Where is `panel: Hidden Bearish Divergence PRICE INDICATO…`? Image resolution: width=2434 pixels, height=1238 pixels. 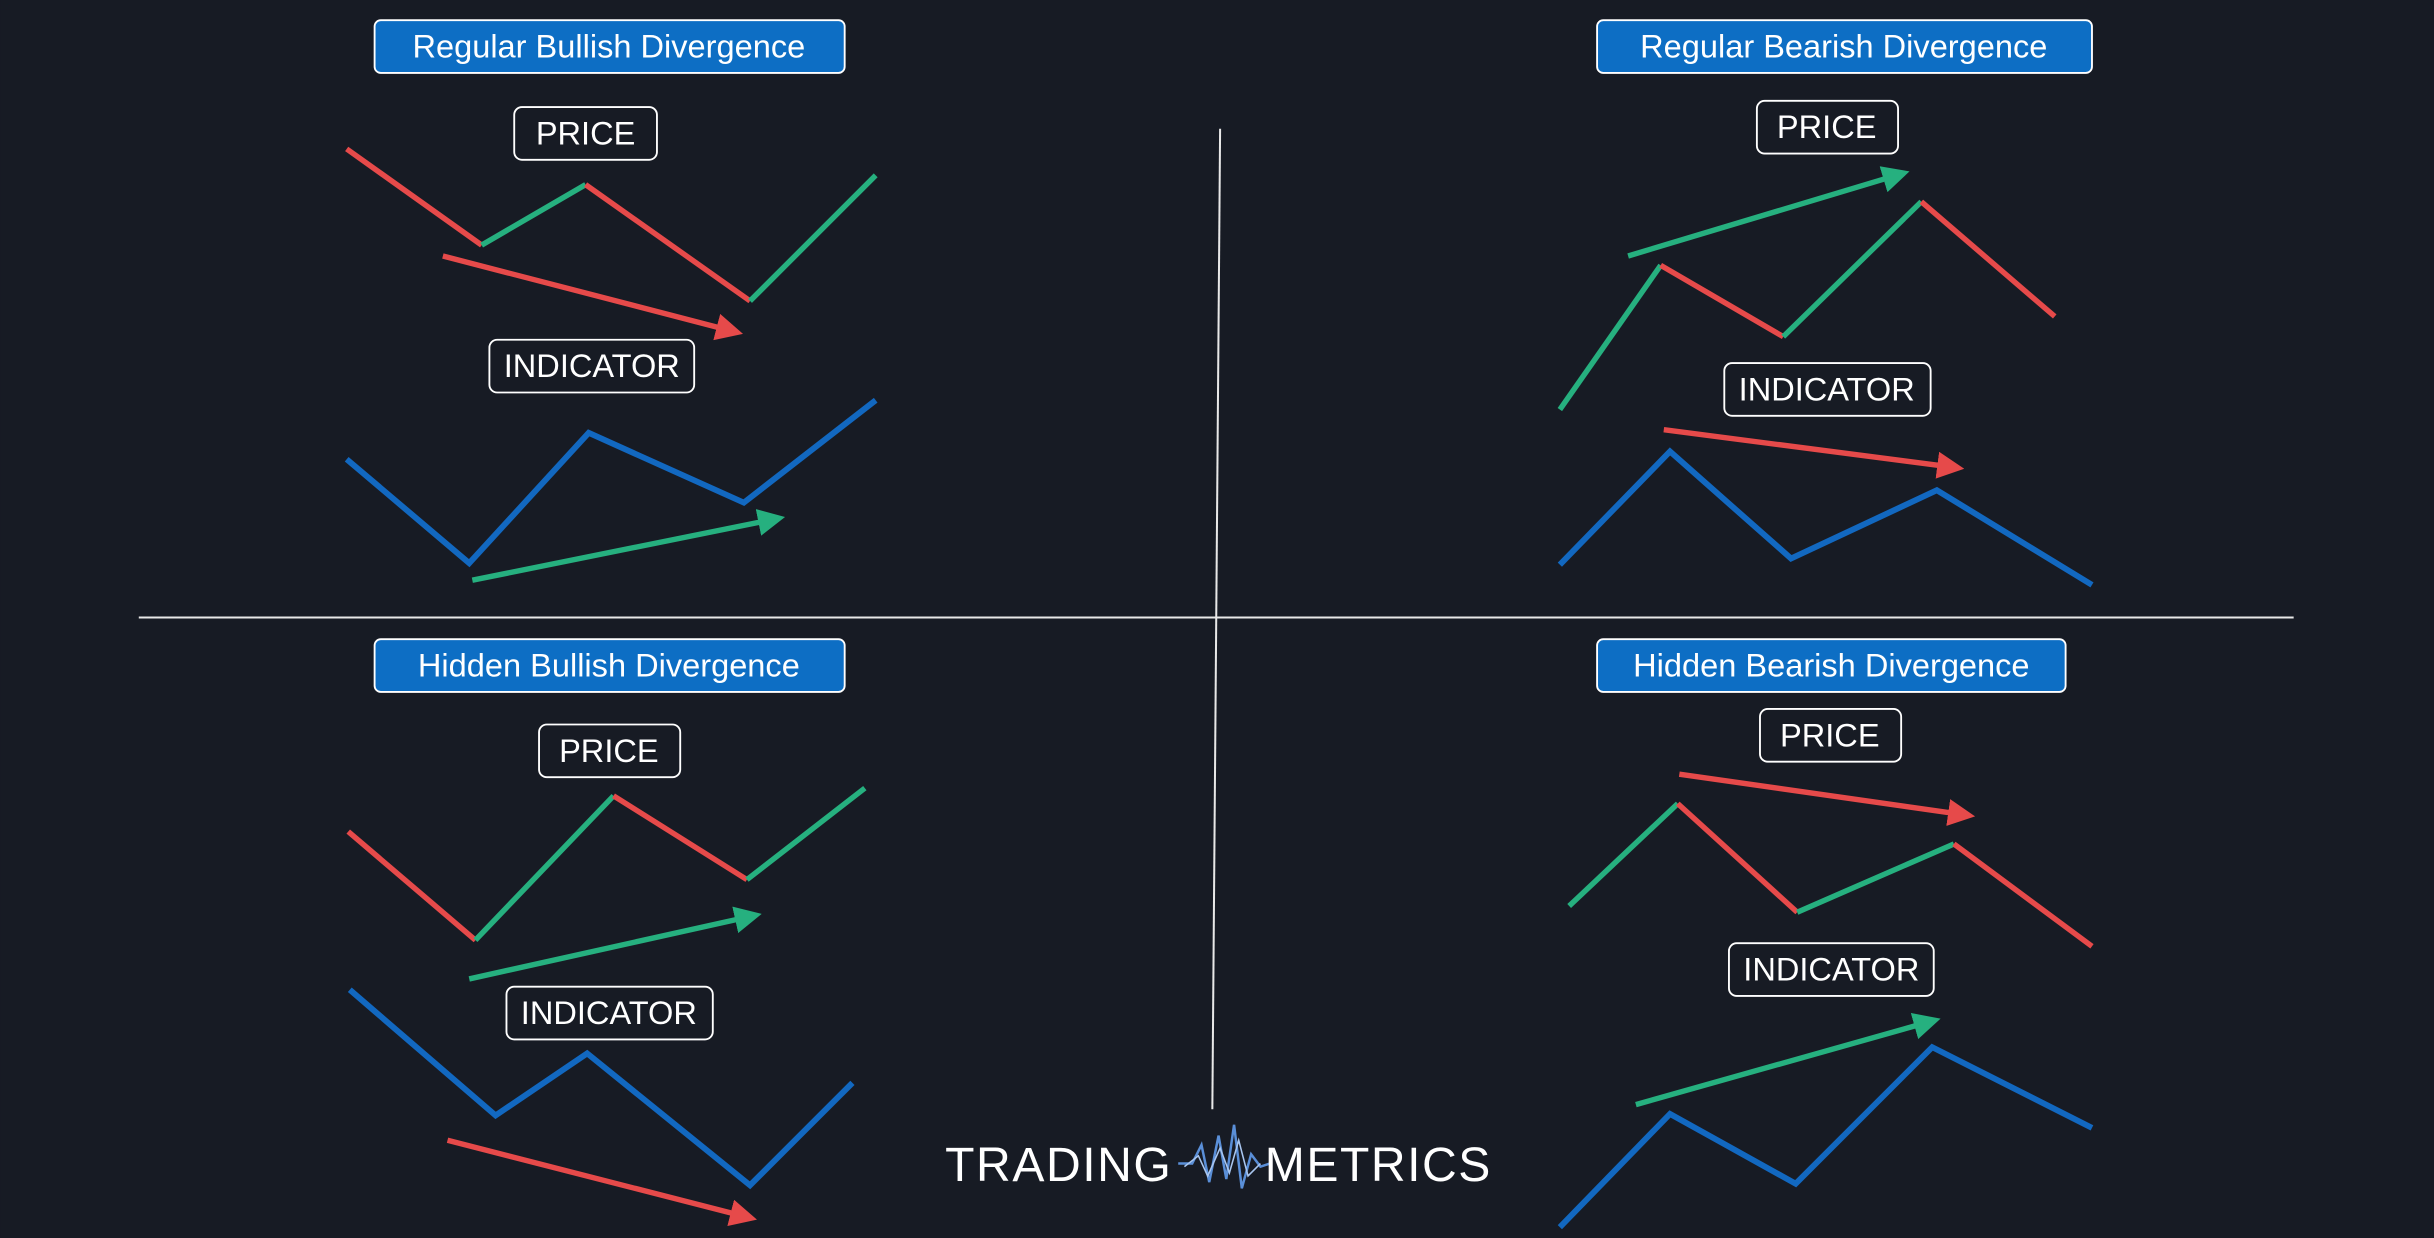
panel: Hidden Bearish Divergence PRICE INDICATO… is located at coordinates (1825, 934).